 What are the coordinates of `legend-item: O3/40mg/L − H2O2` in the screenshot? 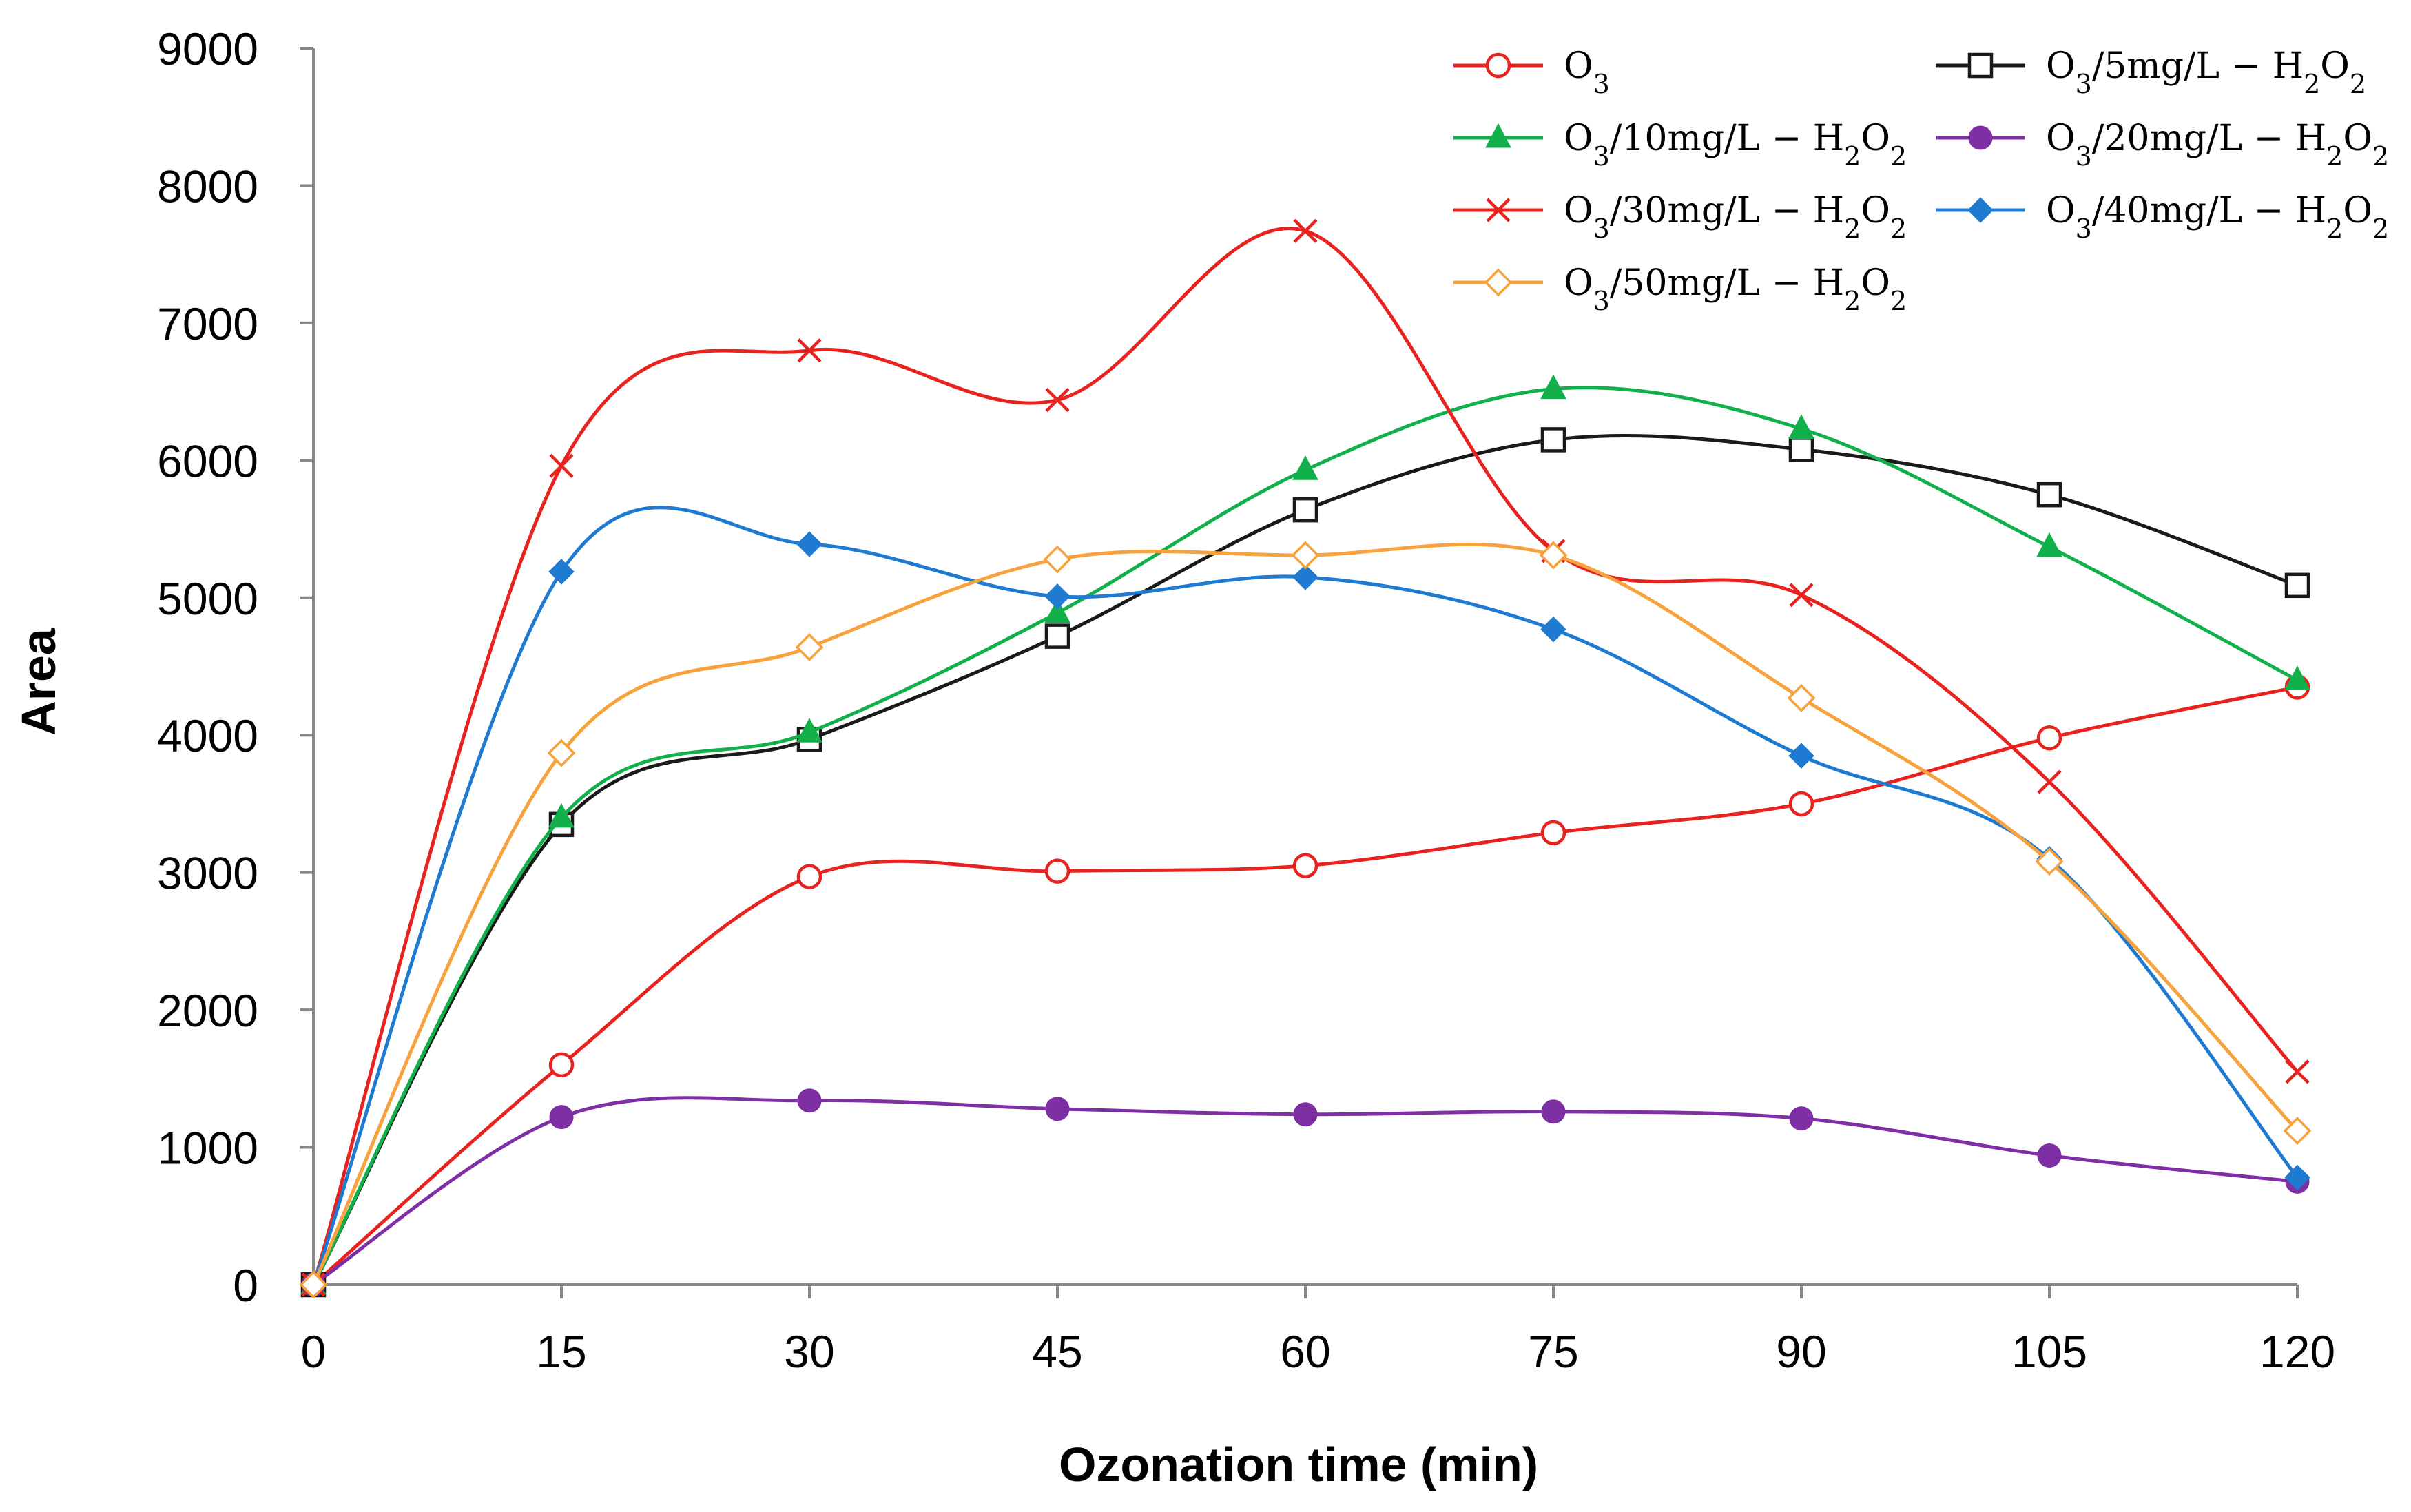 It's located at (2162, 217).